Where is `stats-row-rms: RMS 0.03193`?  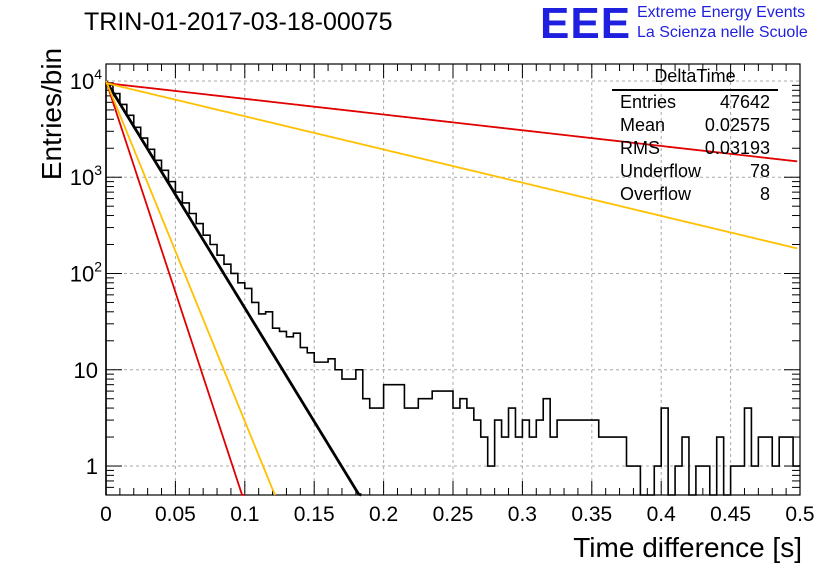 stats-row-rms: RMS 0.03193 is located at coordinates (695, 148).